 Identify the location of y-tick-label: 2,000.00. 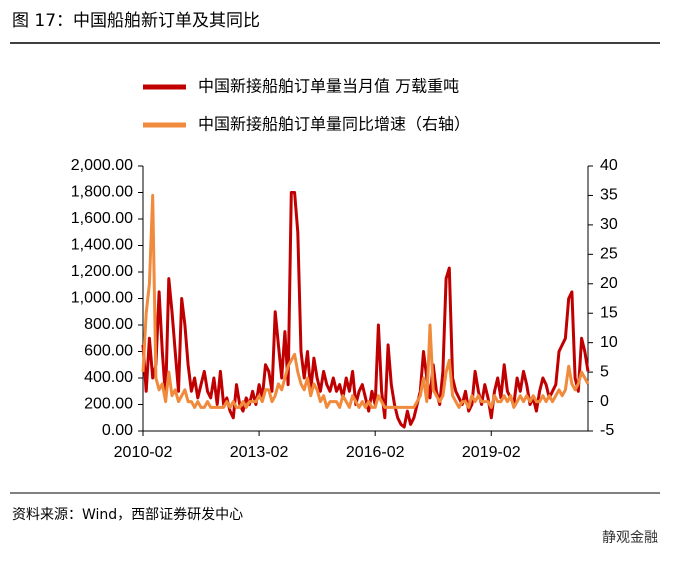
(102, 165).